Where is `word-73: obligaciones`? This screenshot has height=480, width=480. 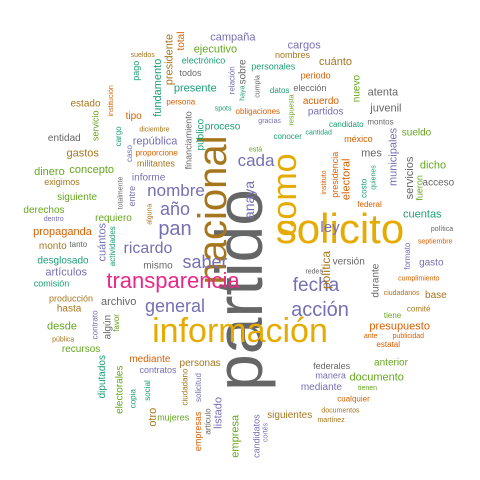
word-73: obligaciones is located at coordinates (258, 111).